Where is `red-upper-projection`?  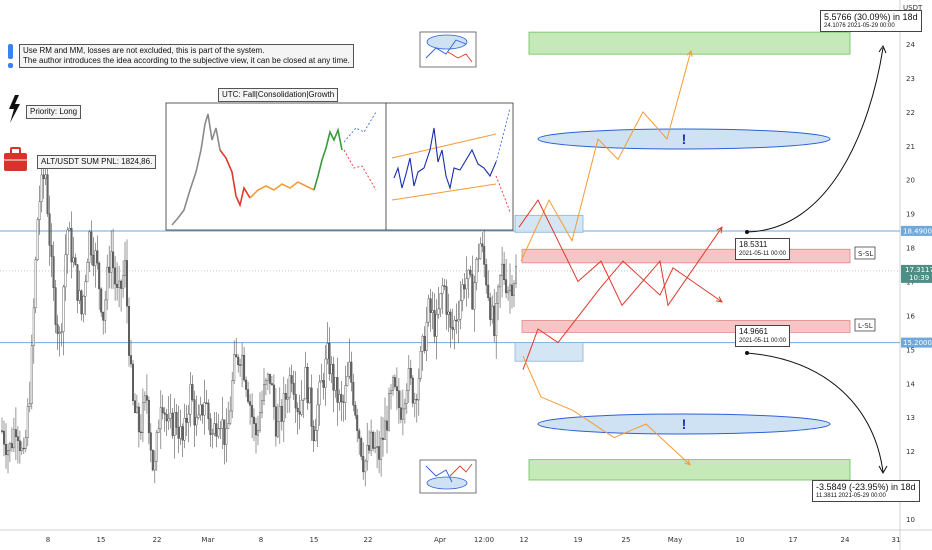
red-upper-projection is located at coordinates (620, 253).